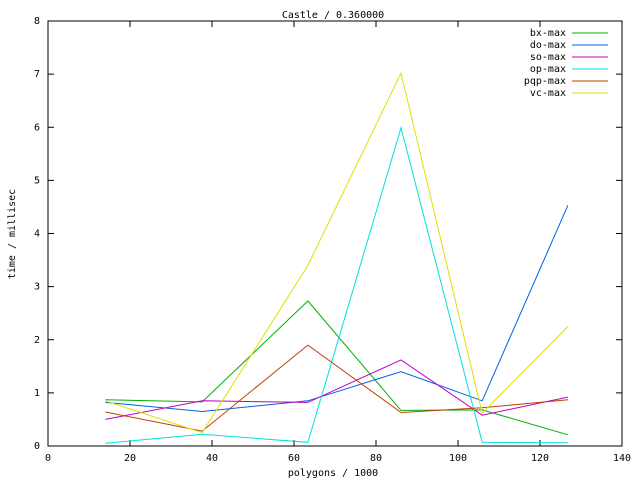 The height and width of the screenshot is (480, 640). I want to click on x-tick-label: 60, so click(294, 458).